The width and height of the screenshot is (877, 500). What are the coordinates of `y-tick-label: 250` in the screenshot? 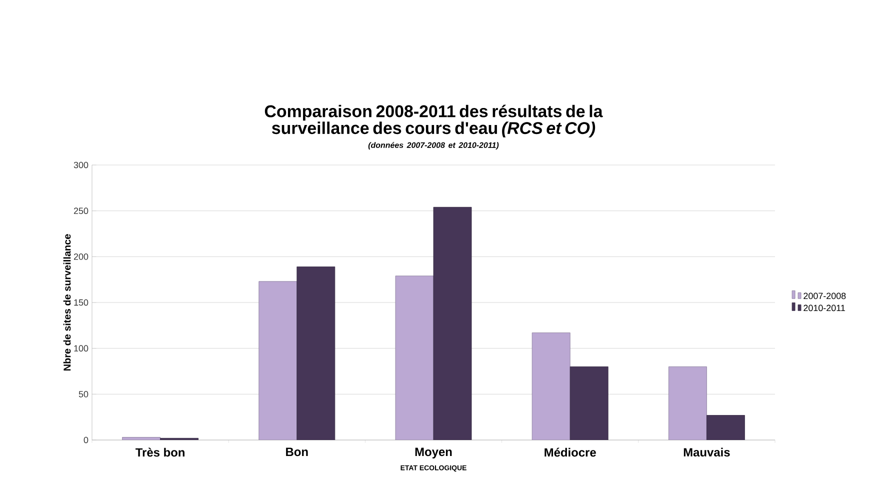 It's located at (81, 211).